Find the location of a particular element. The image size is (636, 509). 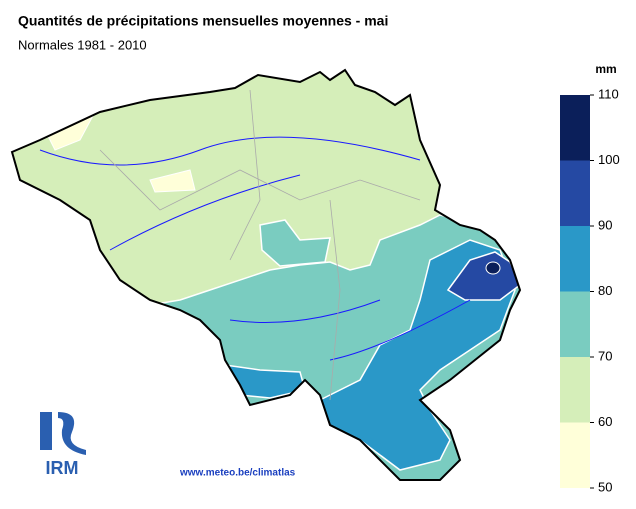

legend-tick-label: 60 is located at coordinates (605, 421).